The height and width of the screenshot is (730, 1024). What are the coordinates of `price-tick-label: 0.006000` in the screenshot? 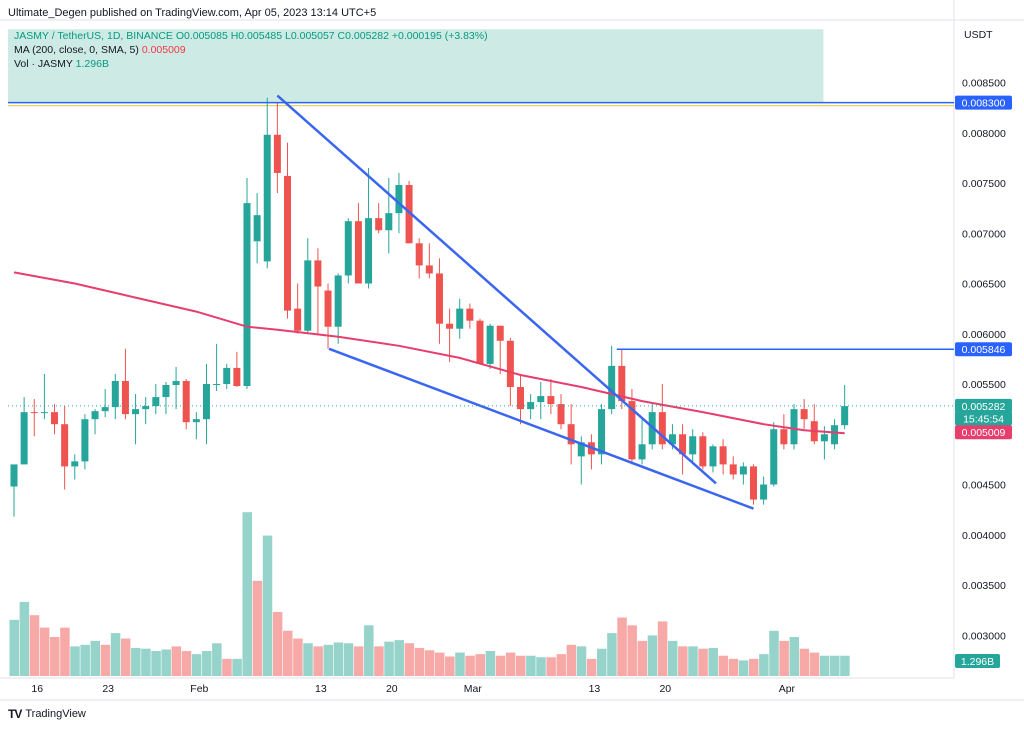 It's located at (984, 335).